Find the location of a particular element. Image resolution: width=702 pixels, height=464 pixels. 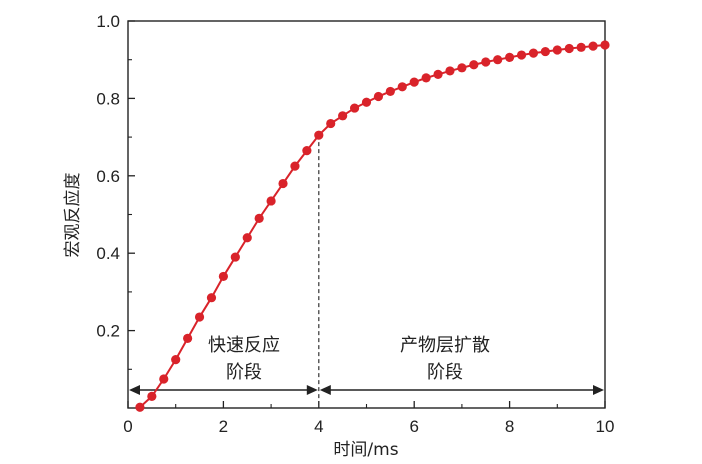

x-tick-labels: 0 2 4 6 8 10 is located at coordinates (368, 426).